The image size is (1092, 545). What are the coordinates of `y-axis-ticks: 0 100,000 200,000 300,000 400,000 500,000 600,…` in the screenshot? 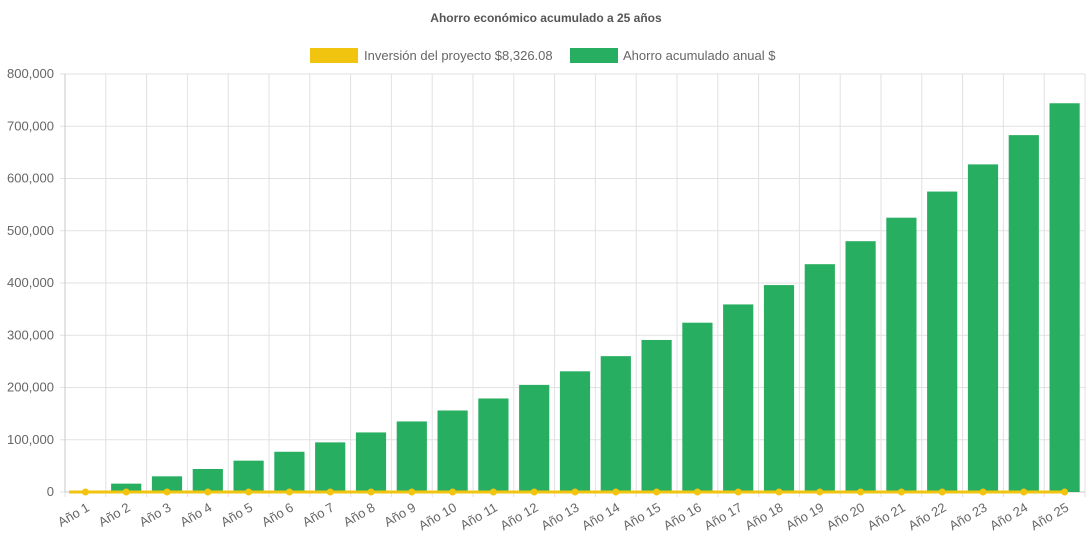 It's located at (30, 282).